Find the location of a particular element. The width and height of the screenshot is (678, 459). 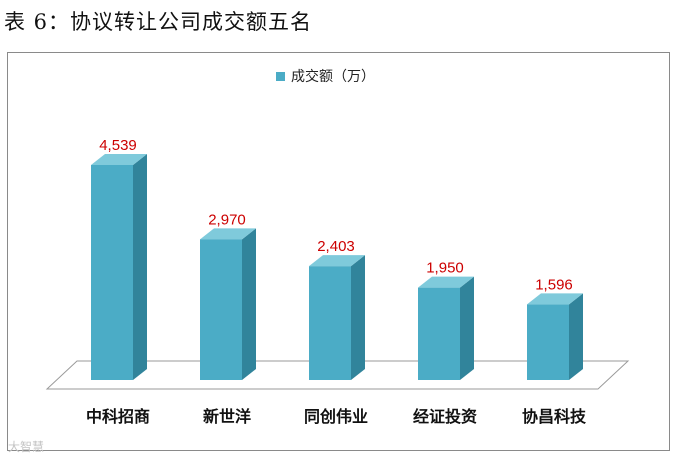

watermark: 大智慧 is located at coordinates (26, 447).